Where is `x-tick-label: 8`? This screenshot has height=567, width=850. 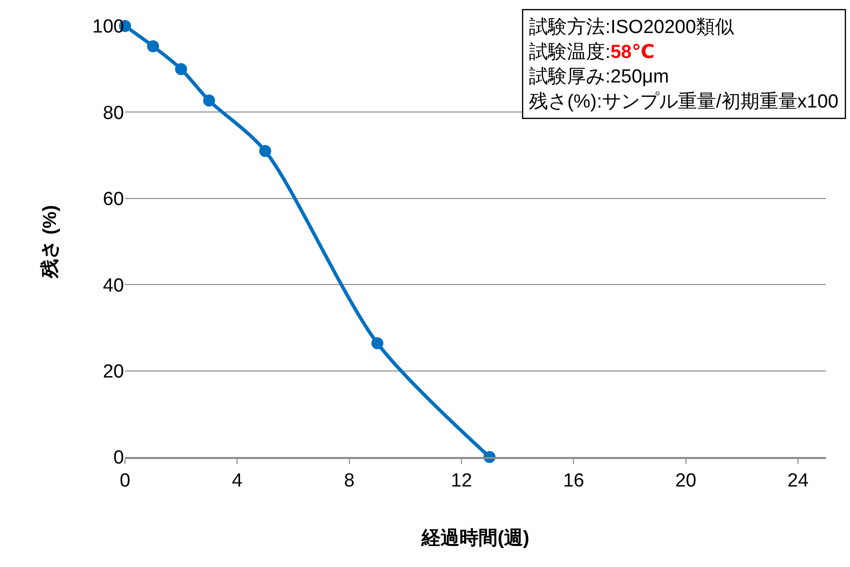
x-tick-label: 8 is located at coordinates (349, 481).